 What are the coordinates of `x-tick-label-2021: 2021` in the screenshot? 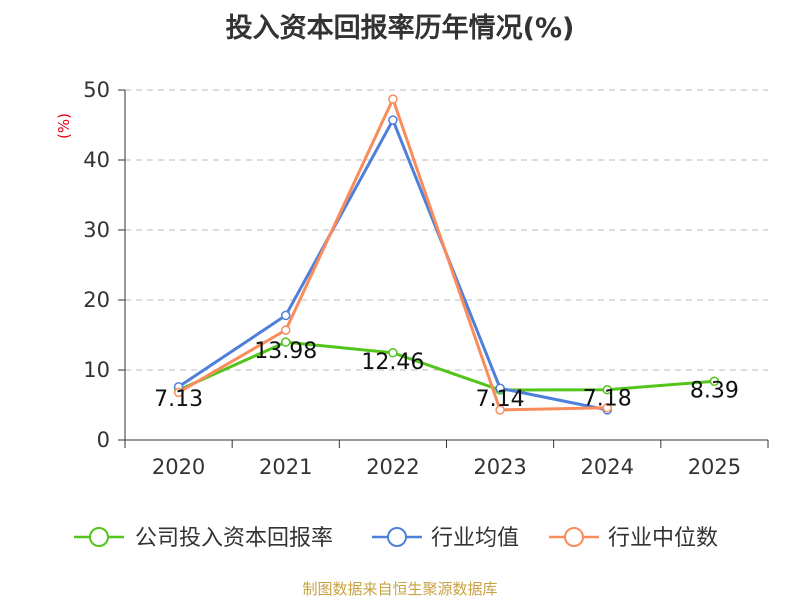 It's located at (285, 467).